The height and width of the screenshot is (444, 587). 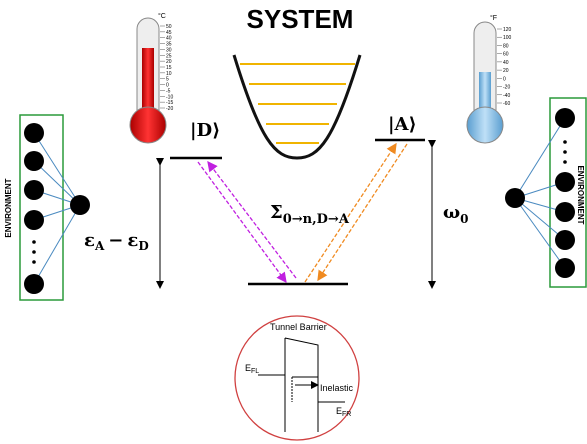 I want to click on gap-label: εA − εD, so click(x=116, y=241).